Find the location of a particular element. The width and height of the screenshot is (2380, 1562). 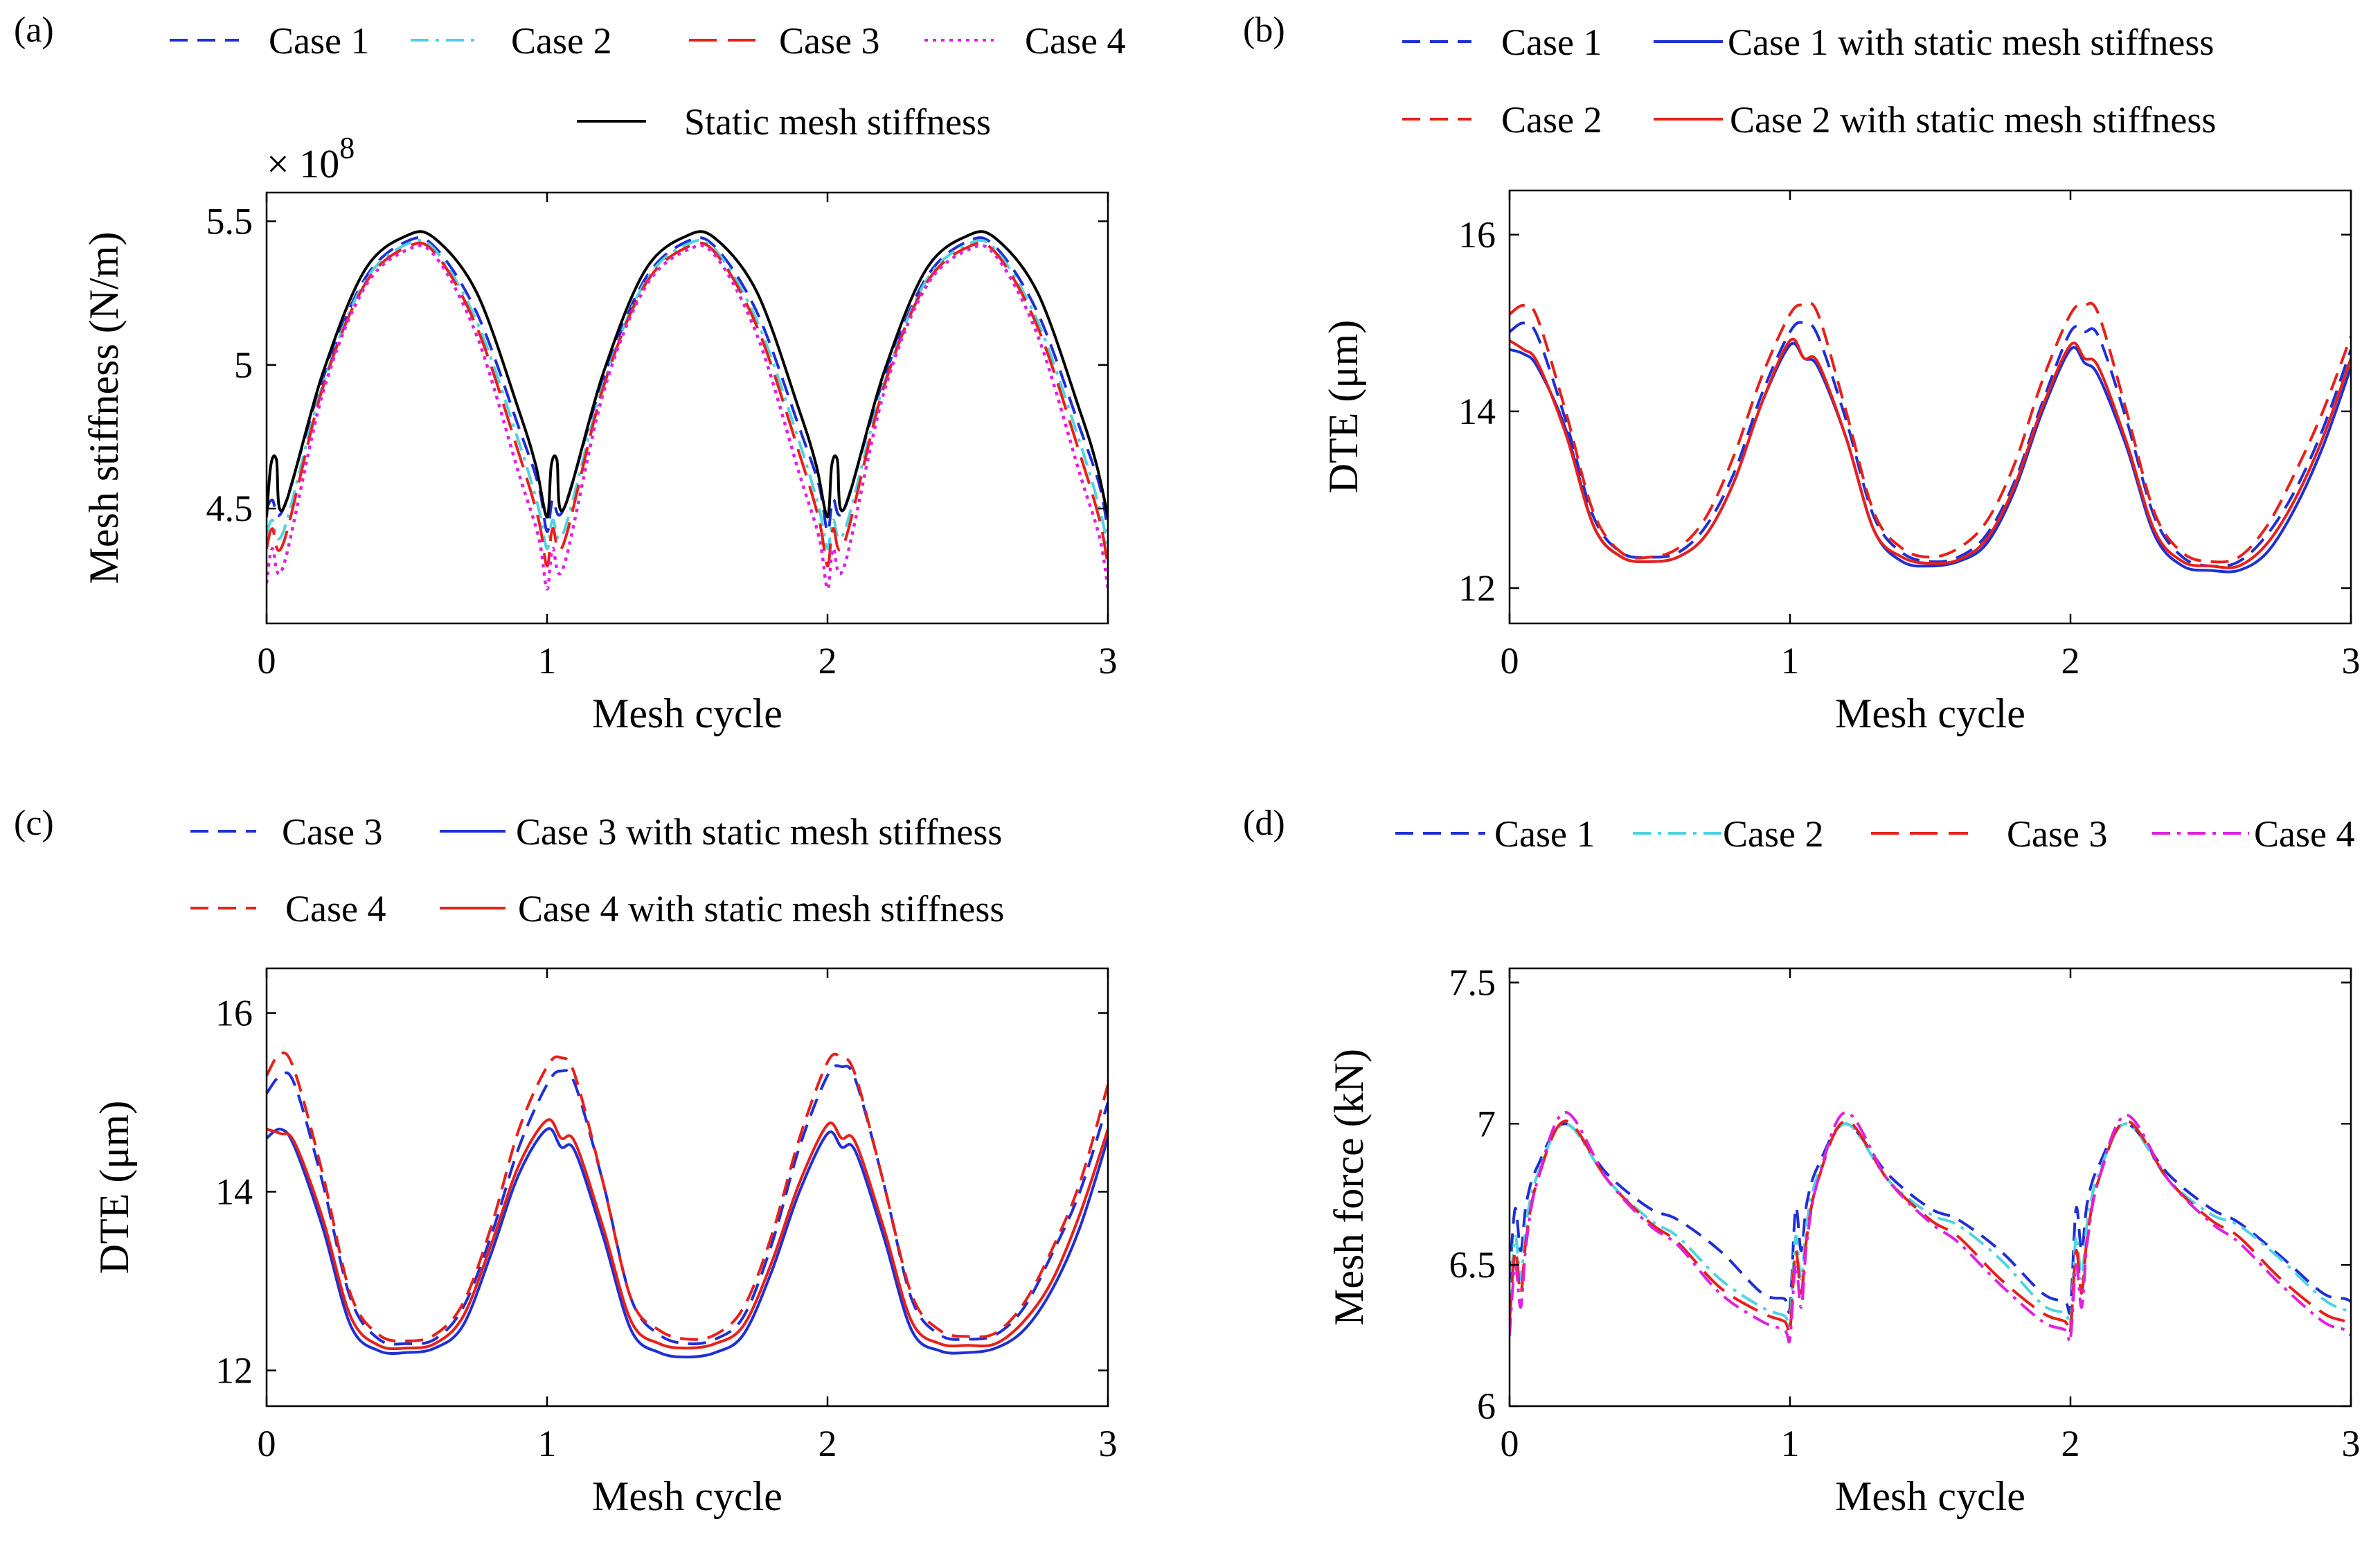

axis-multiplier: × 10⁸ is located at coordinates (311, 158).